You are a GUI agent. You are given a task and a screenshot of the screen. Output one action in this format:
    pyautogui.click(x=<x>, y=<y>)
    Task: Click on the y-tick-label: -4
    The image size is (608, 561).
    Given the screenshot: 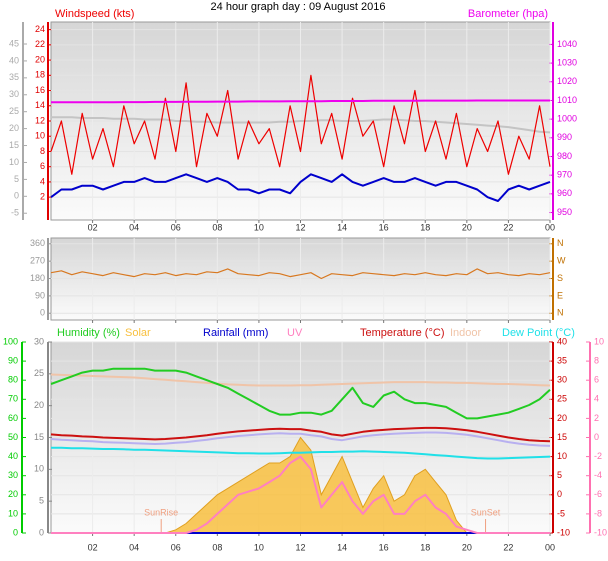 What is the action you would take?
    pyautogui.click(x=598, y=475)
    